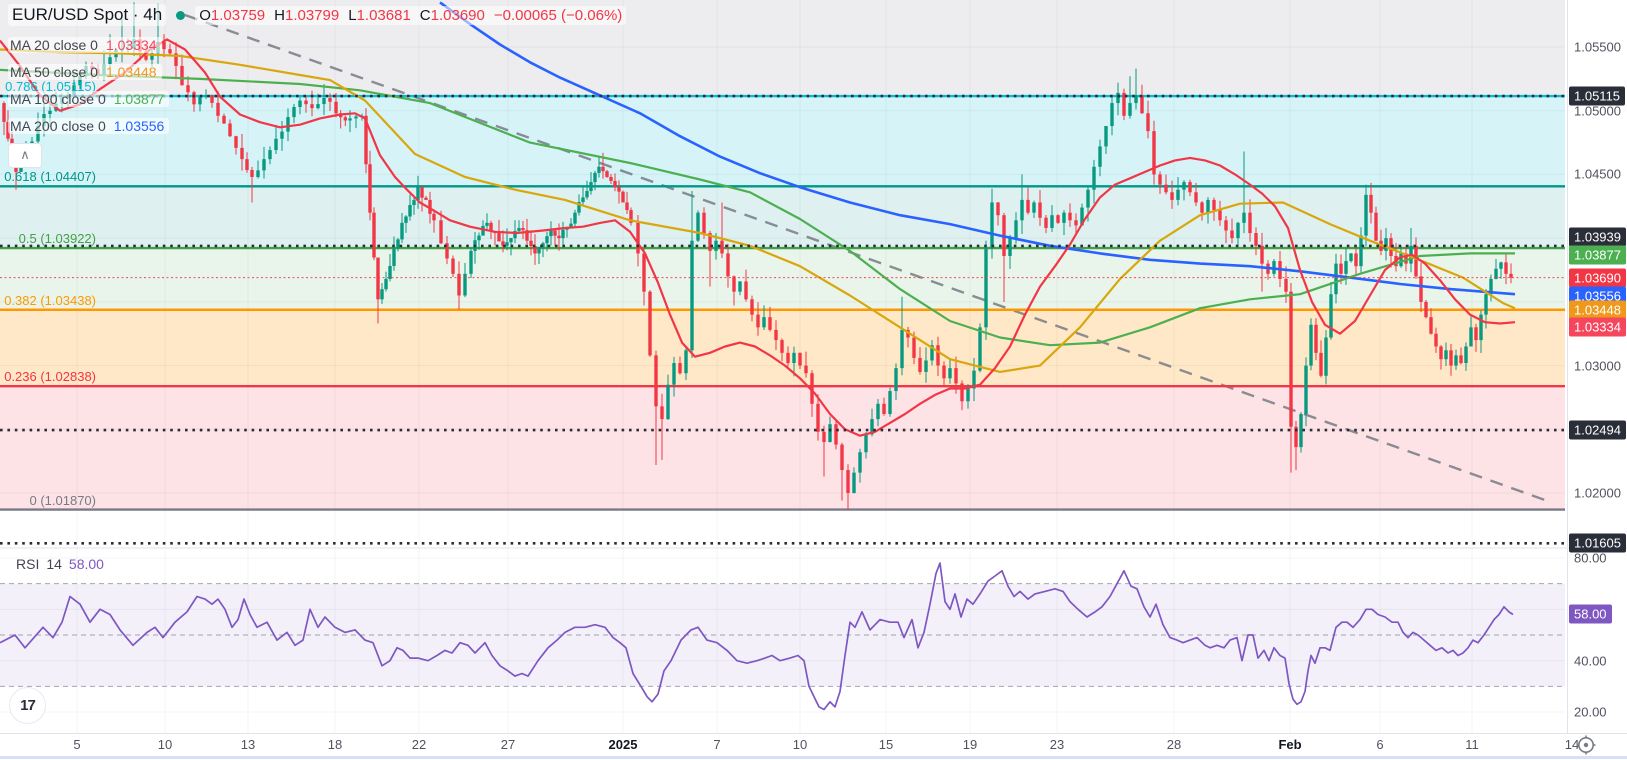  What do you see at coordinates (205, 15) in the screenshot?
I see `ohlc-open-label: O` at bounding box center [205, 15].